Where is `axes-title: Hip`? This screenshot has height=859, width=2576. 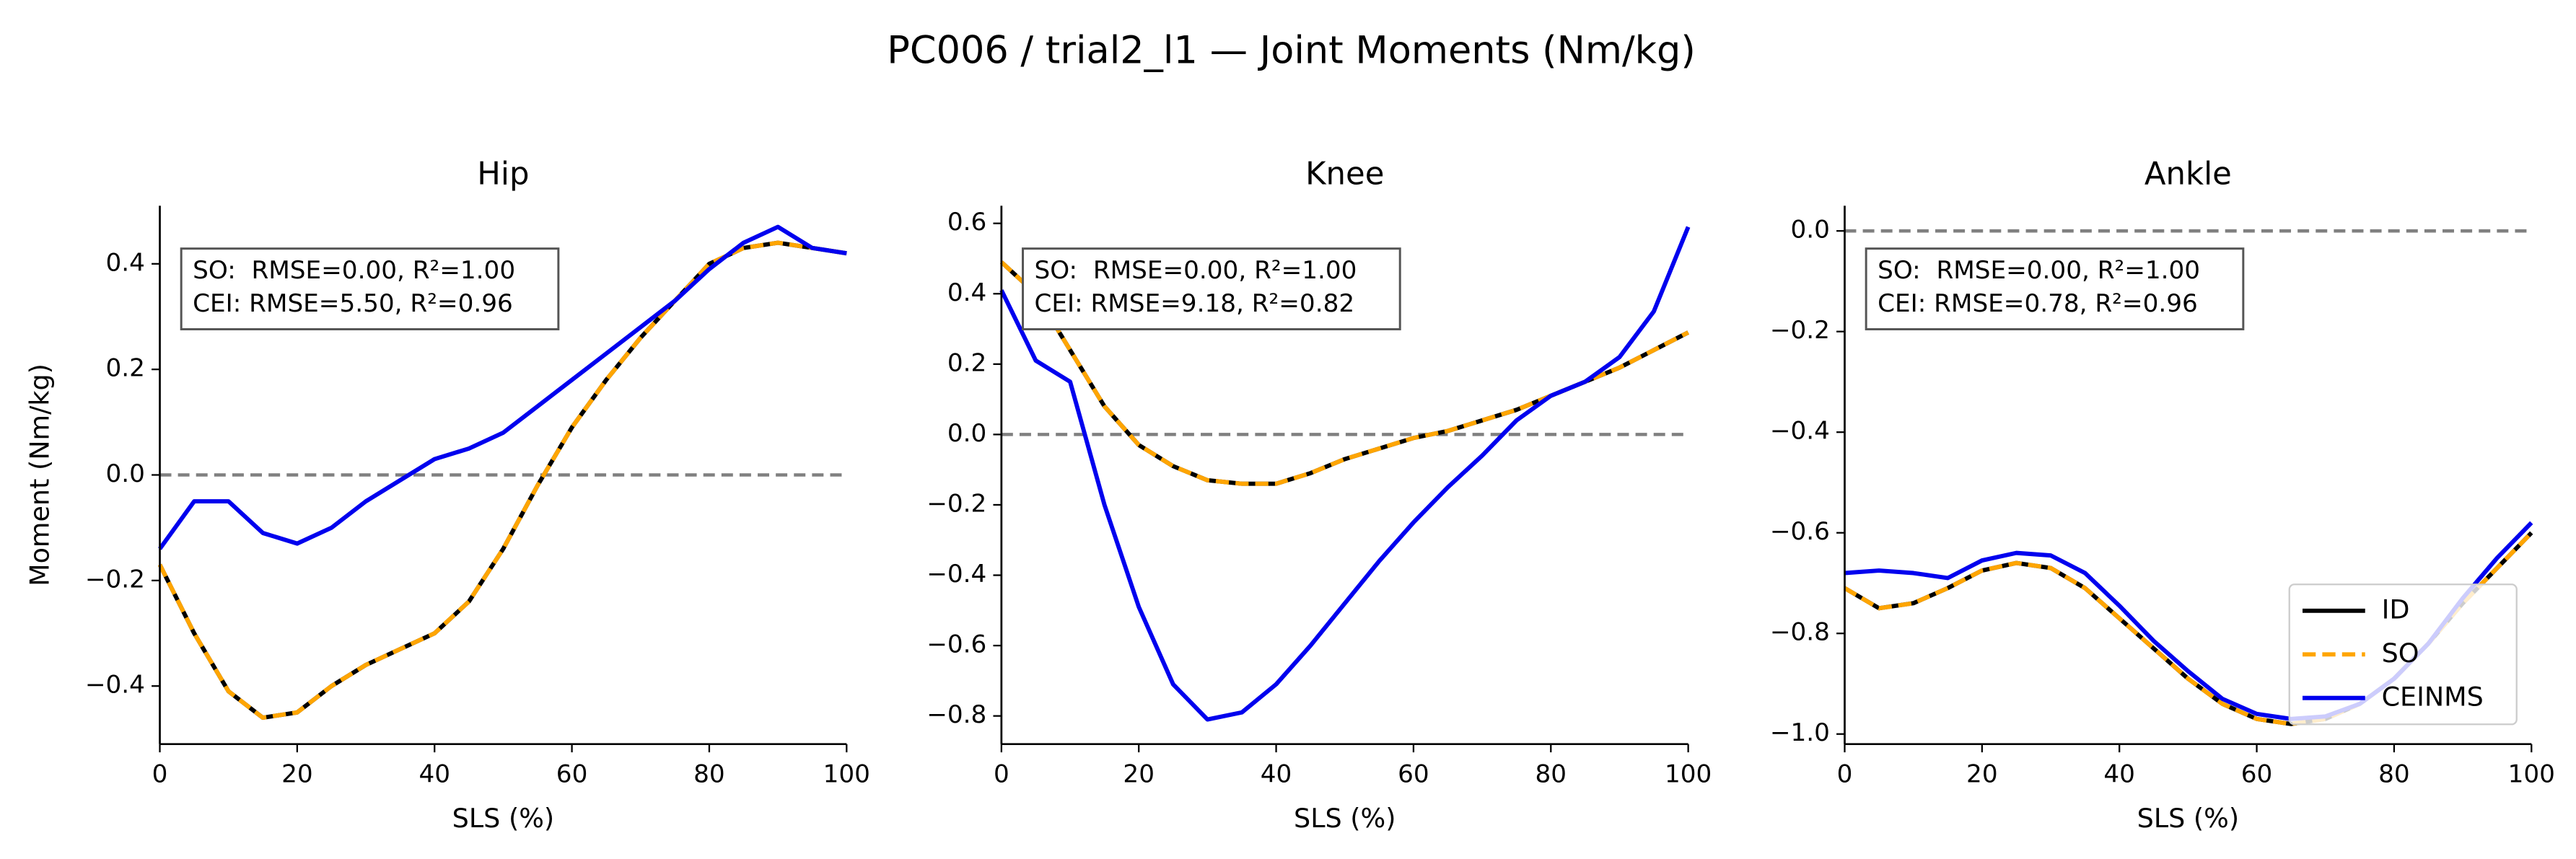
axes-title: Hip is located at coordinates (503, 175).